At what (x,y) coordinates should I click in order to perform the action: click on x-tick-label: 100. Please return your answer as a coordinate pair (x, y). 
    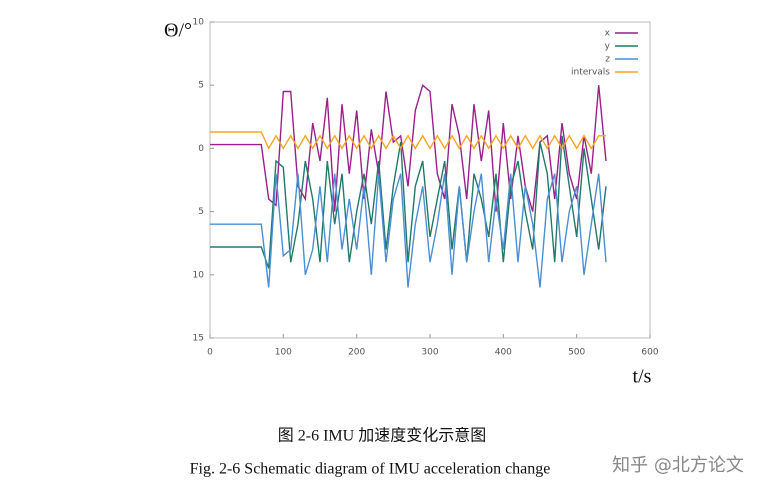
    Looking at the image, I should click on (283, 353).